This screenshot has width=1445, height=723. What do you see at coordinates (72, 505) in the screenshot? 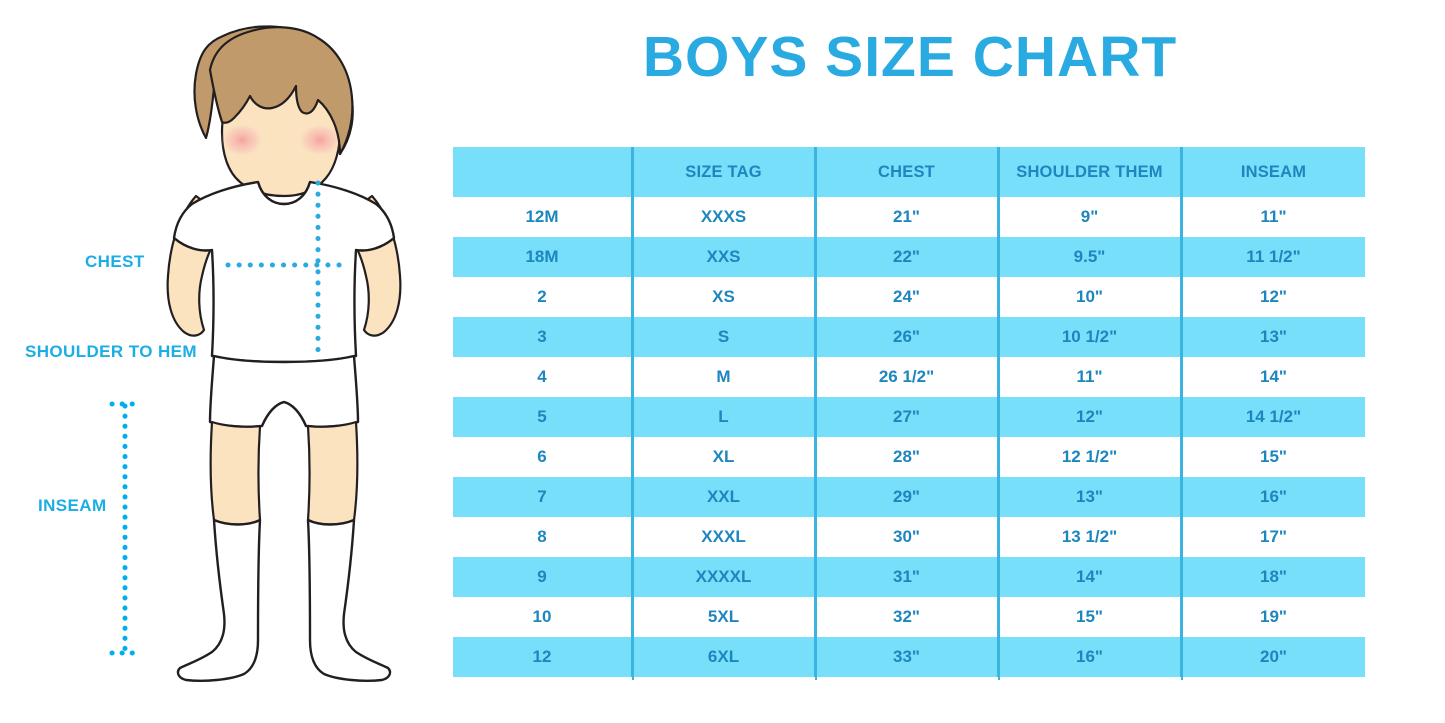
I see `inseam-label: INSEAM` at bounding box center [72, 505].